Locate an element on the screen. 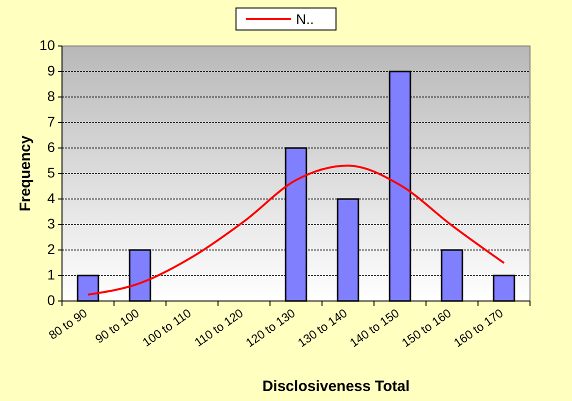 The height and width of the screenshot is (401, 572). y-tick-label: 5 is located at coordinates (51, 172).